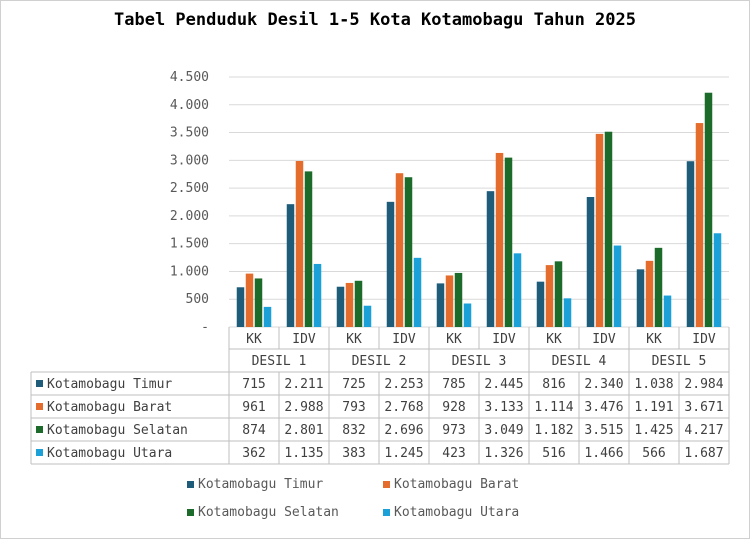 This screenshot has width=750, height=539. Describe the element at coordinates (503, 384) in the screenshot. I see `data-label: 2.445` at that location.